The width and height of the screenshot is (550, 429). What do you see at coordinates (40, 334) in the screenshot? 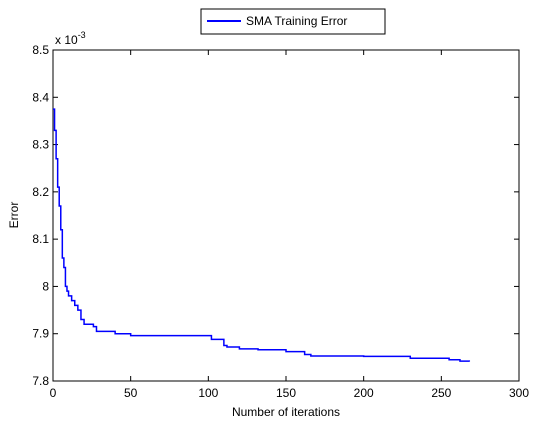
I see `y-tick-label: 7.9` at bounding box center [40, 334].